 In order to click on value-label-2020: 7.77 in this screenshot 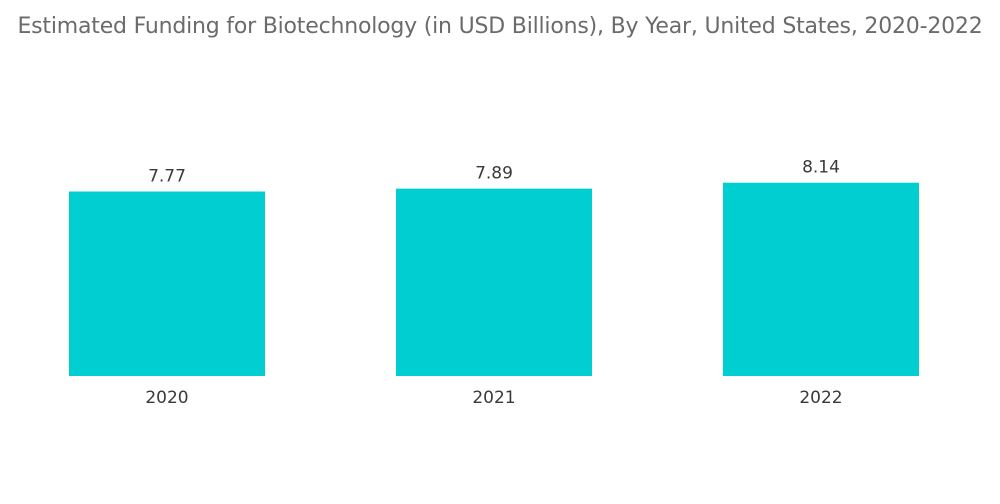, I will do `click(167, 177)`.